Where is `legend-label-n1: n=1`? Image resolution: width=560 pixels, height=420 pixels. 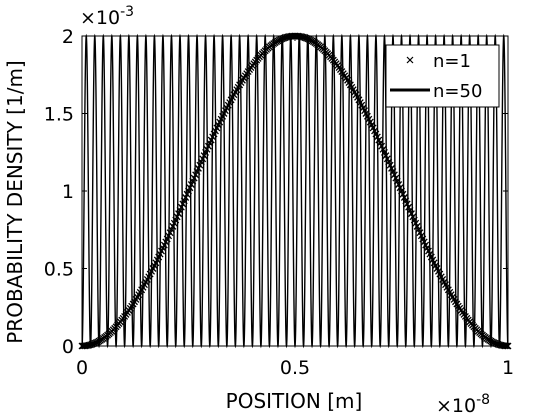
legend-label-n1: n=1 is located at coordinates (452, 61).